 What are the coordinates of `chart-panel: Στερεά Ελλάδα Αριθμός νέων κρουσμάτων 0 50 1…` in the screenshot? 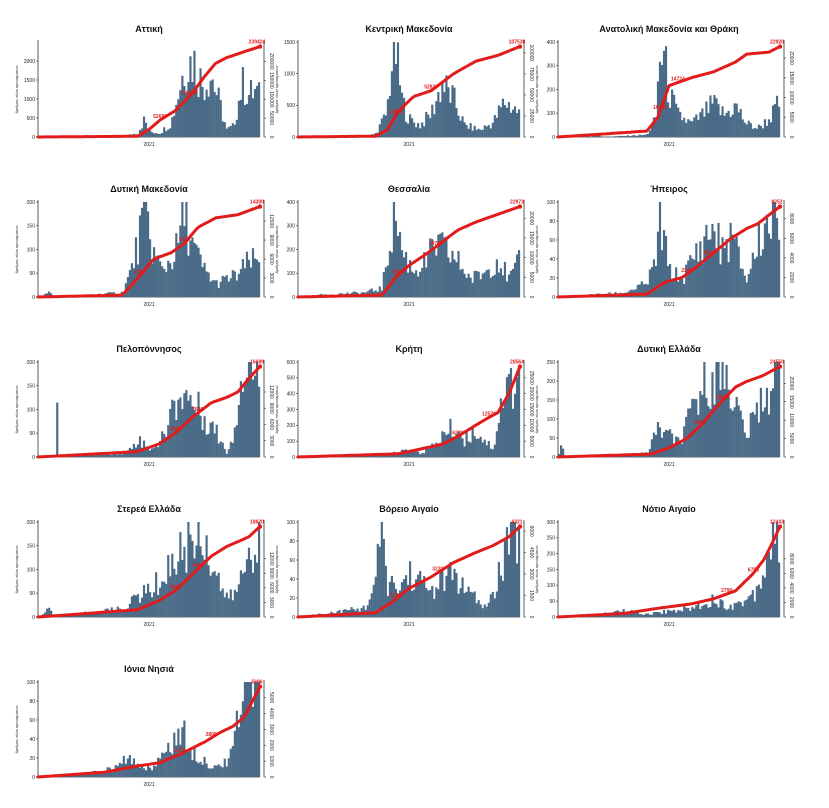 It's located at (144, 566).